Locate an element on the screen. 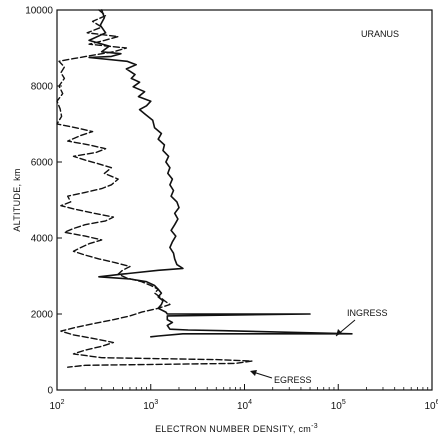  annotation-egress: EGRESS is located at coordinates (293, 380).